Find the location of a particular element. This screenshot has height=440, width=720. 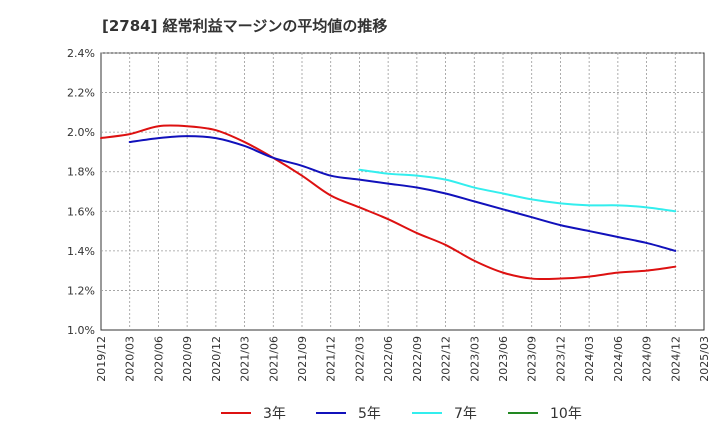

chart-title: [2784] 経常利益マージンの平均値の推移 is located at coordinates (244, 26).